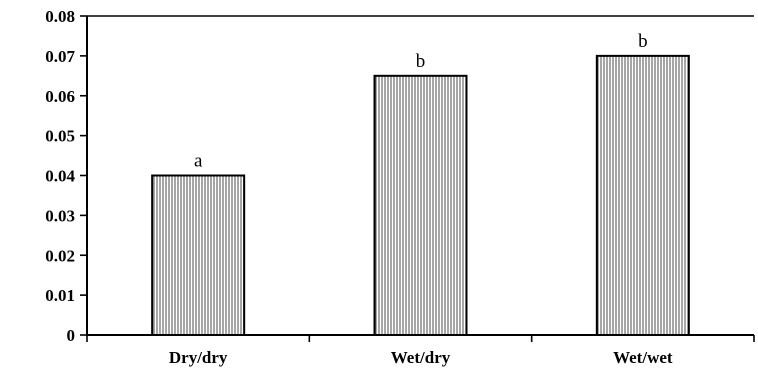  I want to click on bar-wet-dry, so click(420, 205).